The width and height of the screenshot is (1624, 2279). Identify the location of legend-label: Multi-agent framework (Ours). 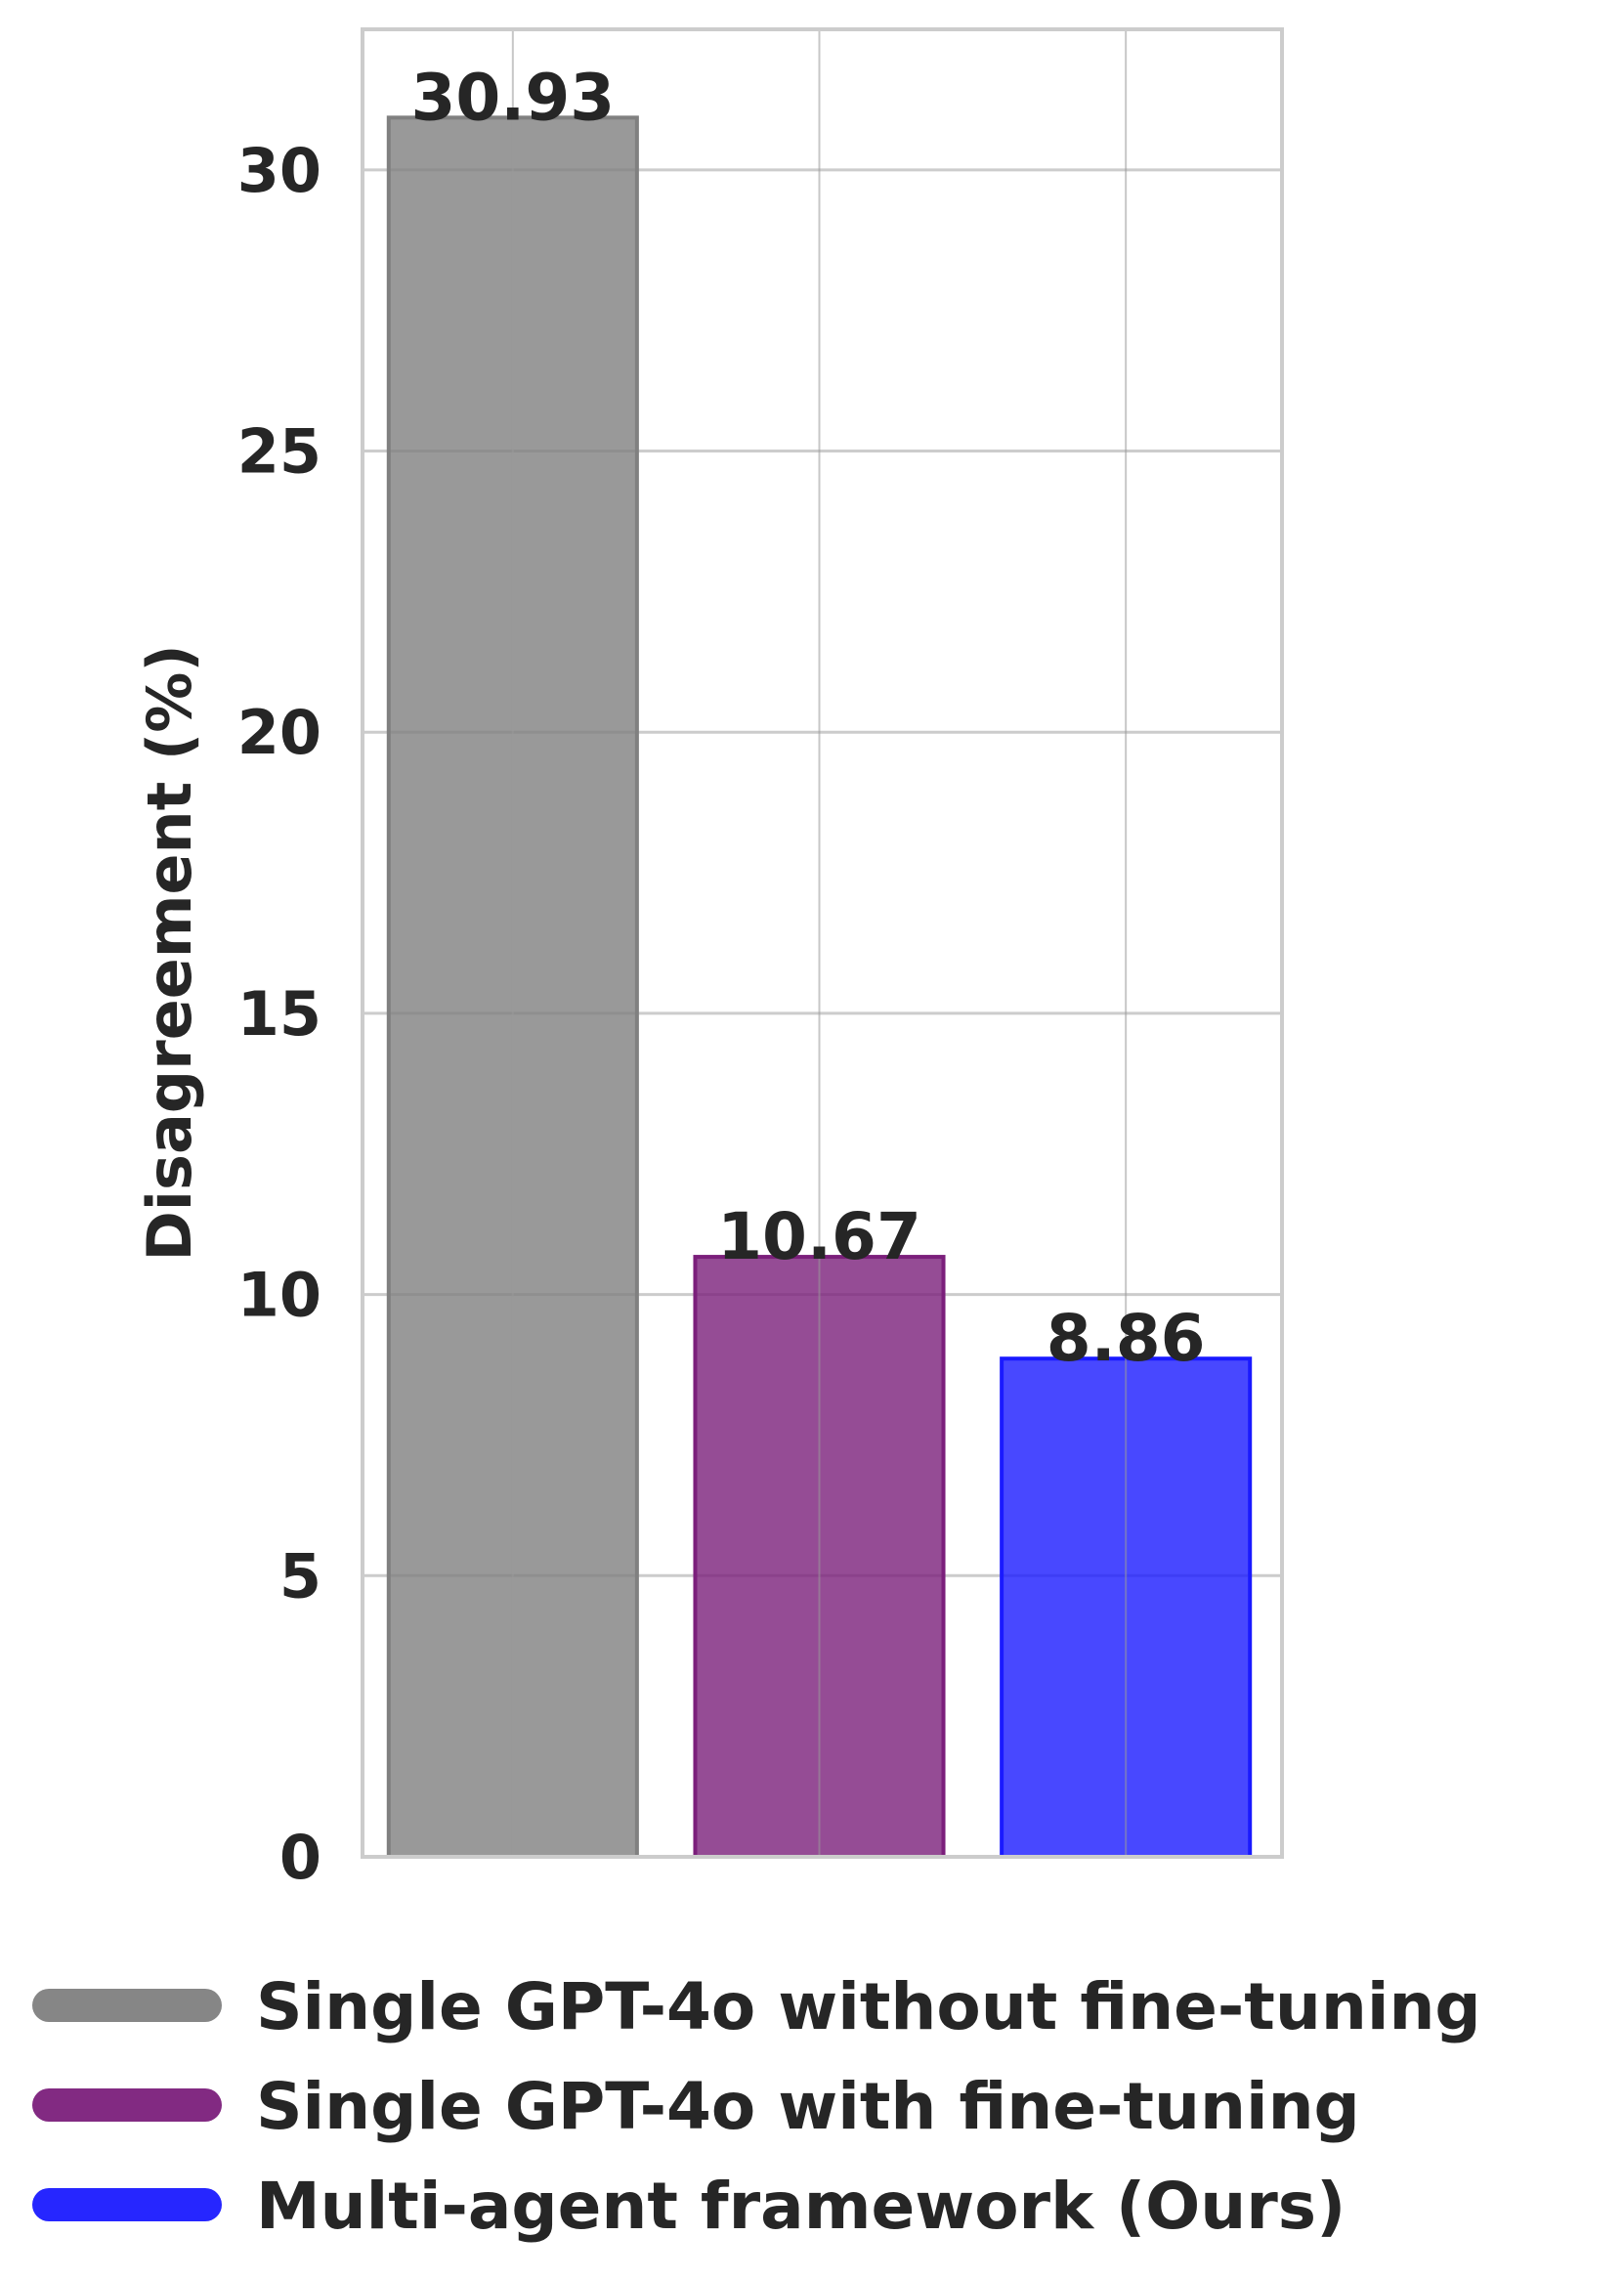
(801, 2206).